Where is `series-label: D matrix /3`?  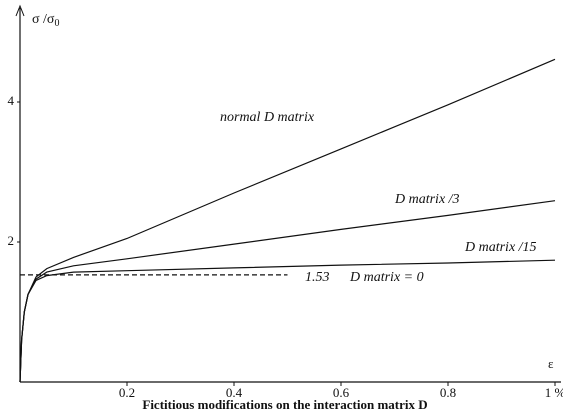 series-label: D matrix /3 is located at coordinates (427, 199).